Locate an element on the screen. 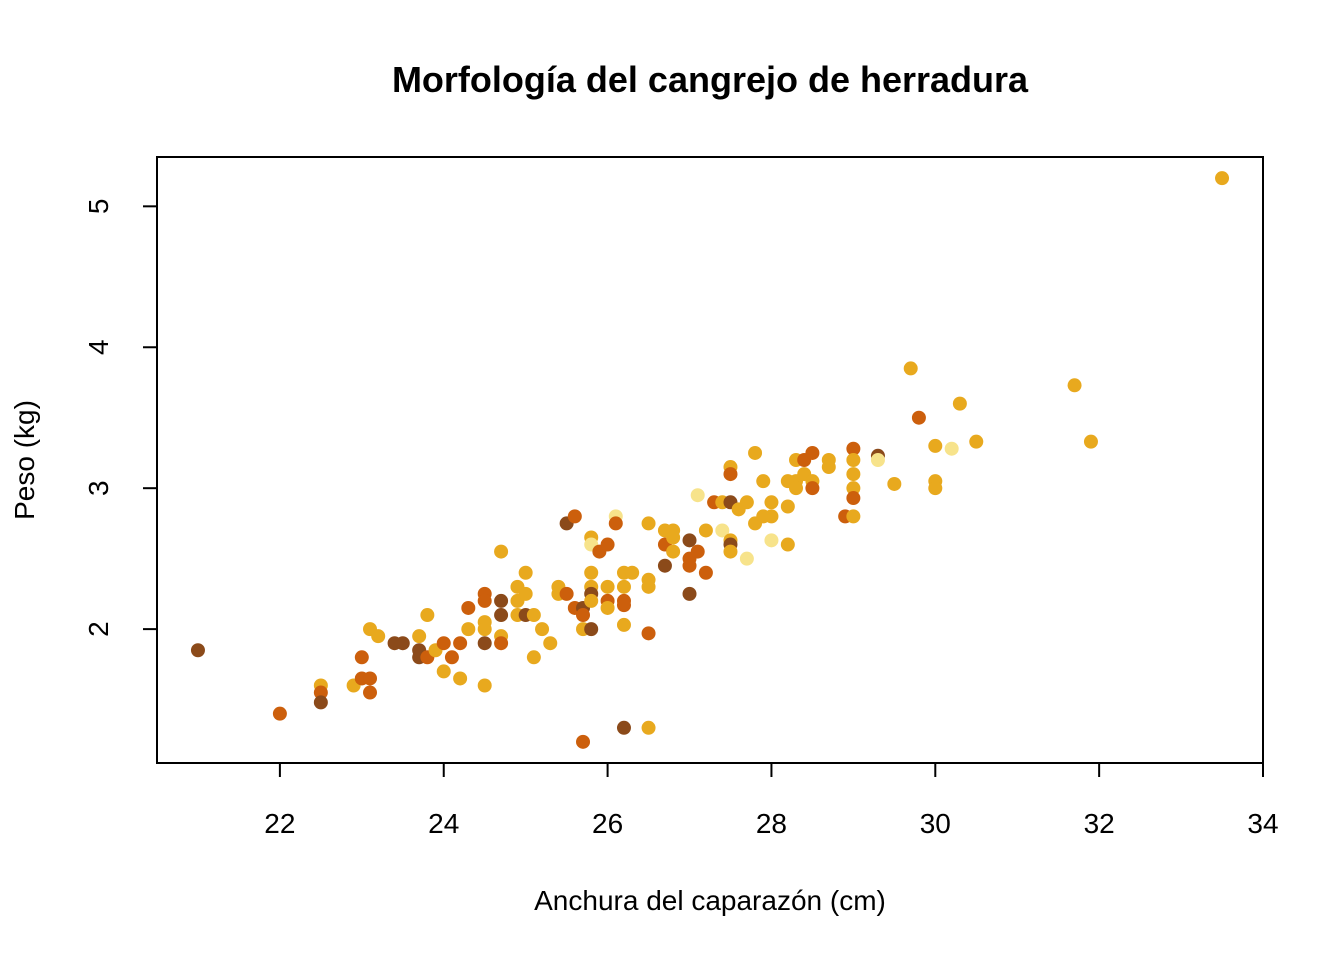  y-tick-label: 5 is located at coordinates (98, 207).